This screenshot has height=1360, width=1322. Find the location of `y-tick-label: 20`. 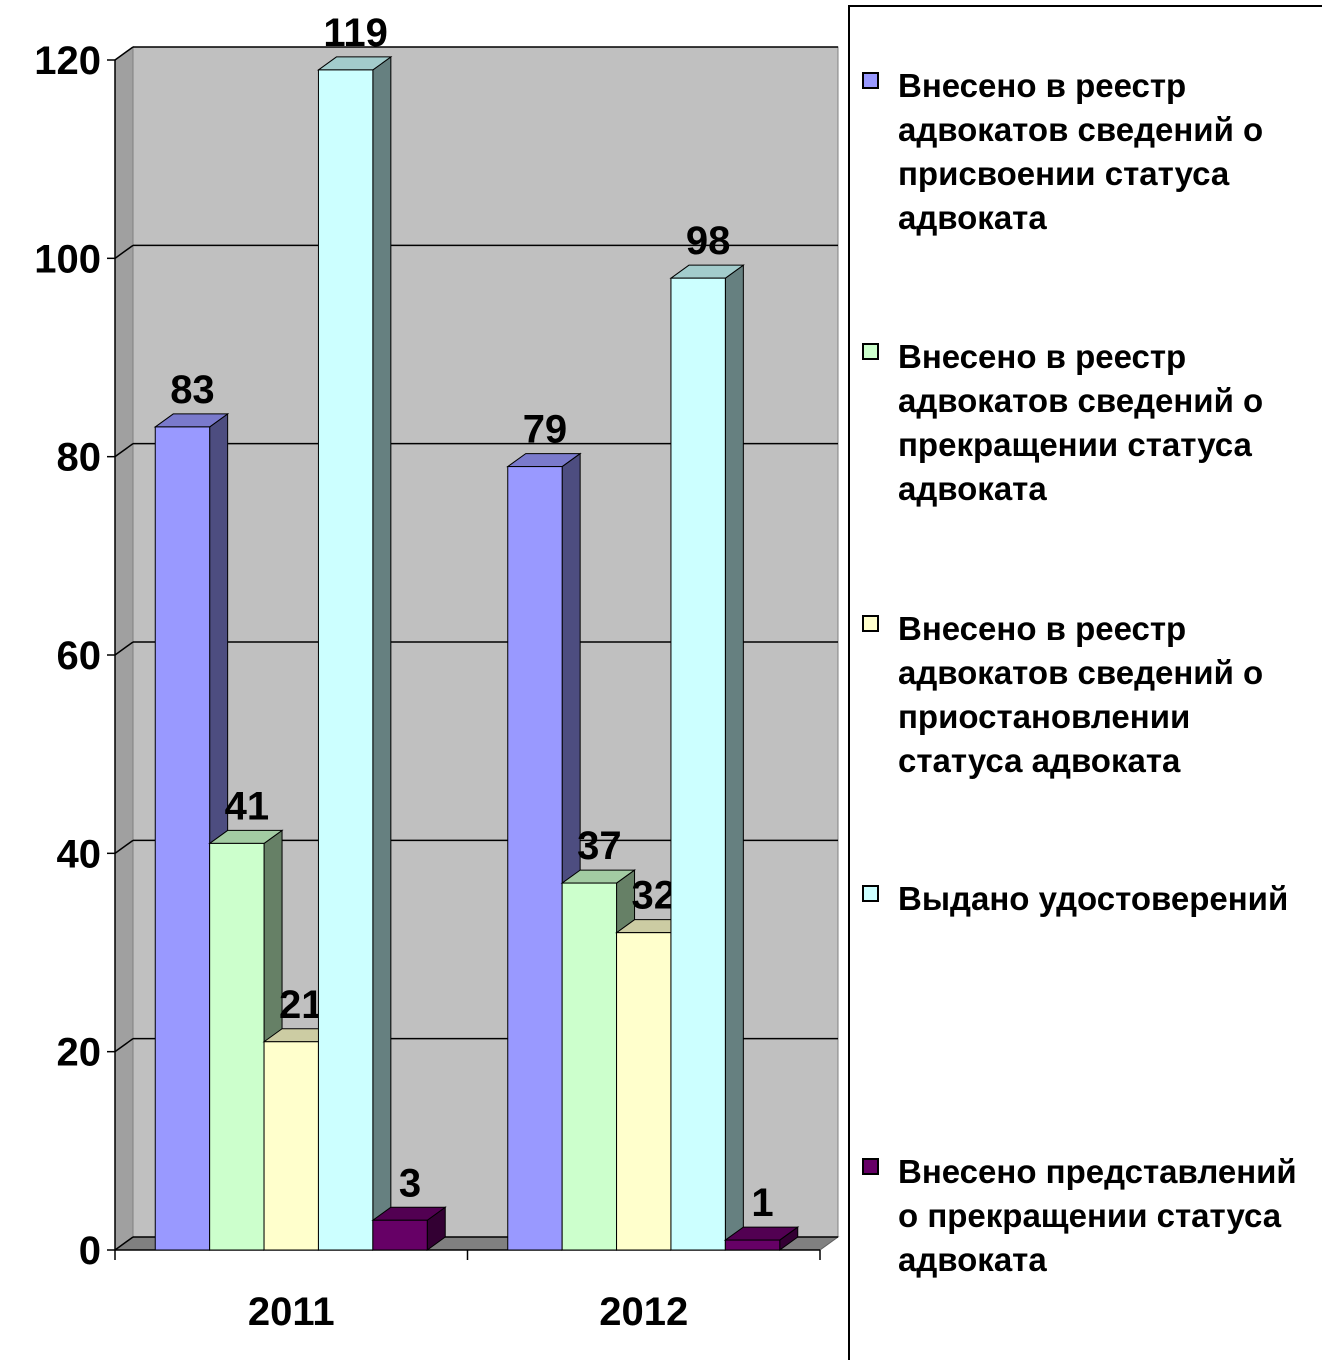

y-tick-label: 20 is located at coordinates (79, 1053).